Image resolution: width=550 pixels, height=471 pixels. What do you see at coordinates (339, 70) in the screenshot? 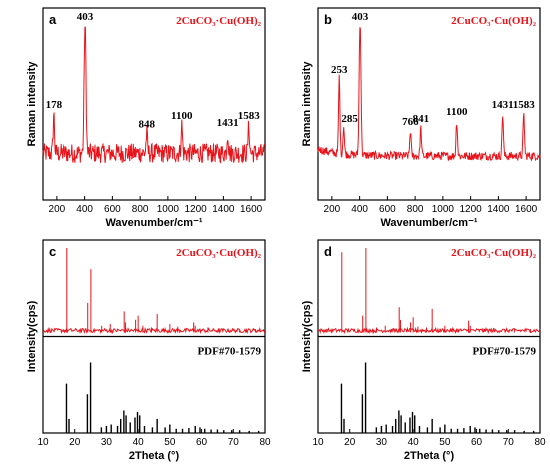
I see `peak-label: 253` at bounding box center [339, 70].